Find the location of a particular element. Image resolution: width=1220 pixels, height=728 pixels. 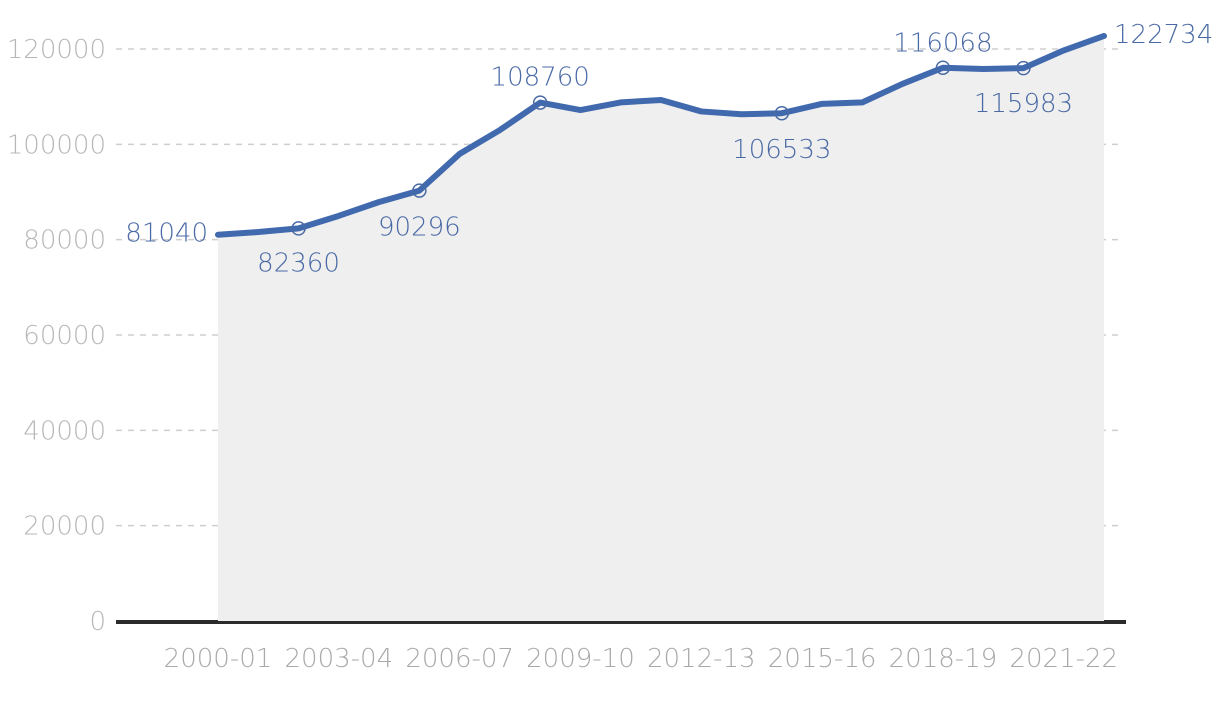

x-tick-label: 2012-13 is located at coordinates (701, 659).